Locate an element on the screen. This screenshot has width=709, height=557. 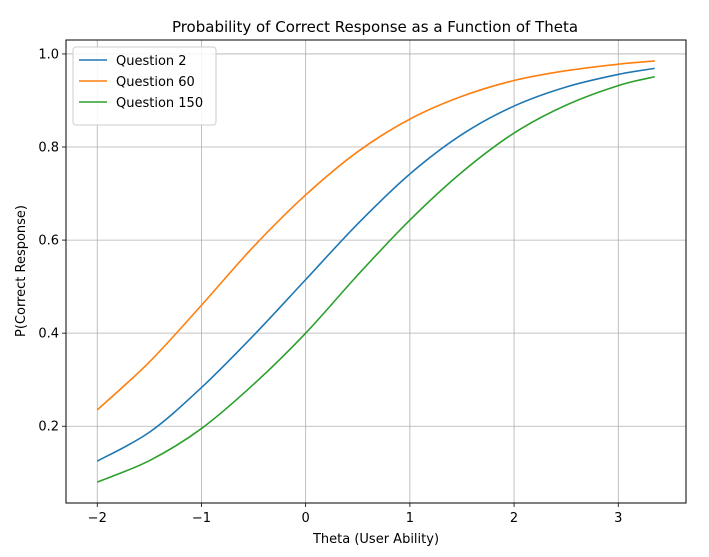
y-tick-label: 0.8 is located at coordinates (48, 148).